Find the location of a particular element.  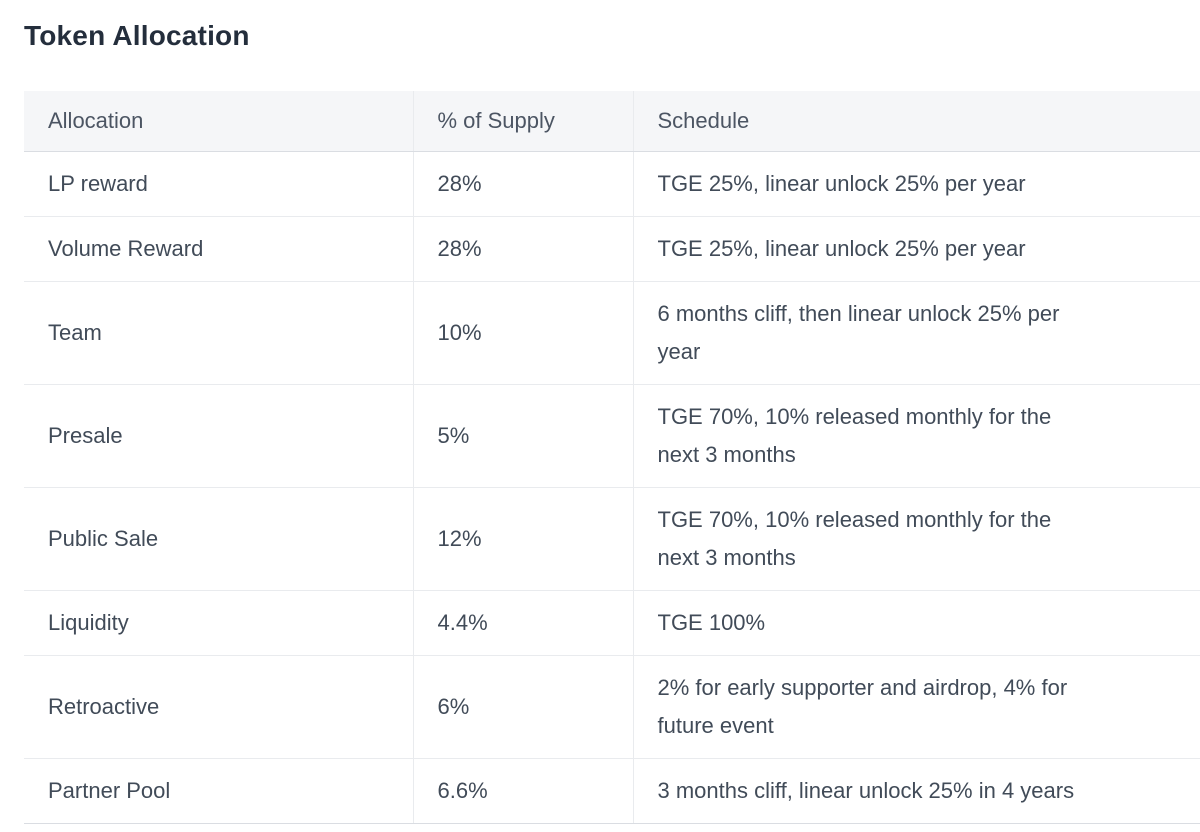

cell-supply: 5% is located at coordinates (522, 436).